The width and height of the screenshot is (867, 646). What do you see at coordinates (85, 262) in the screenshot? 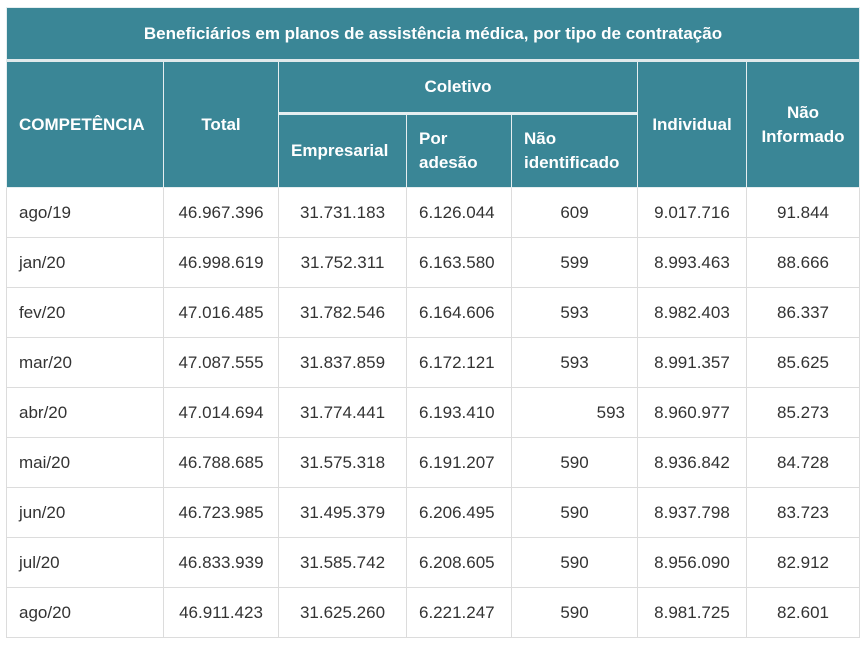
I see `cell-competencia: jan/20` at bounding box center [85, 262].